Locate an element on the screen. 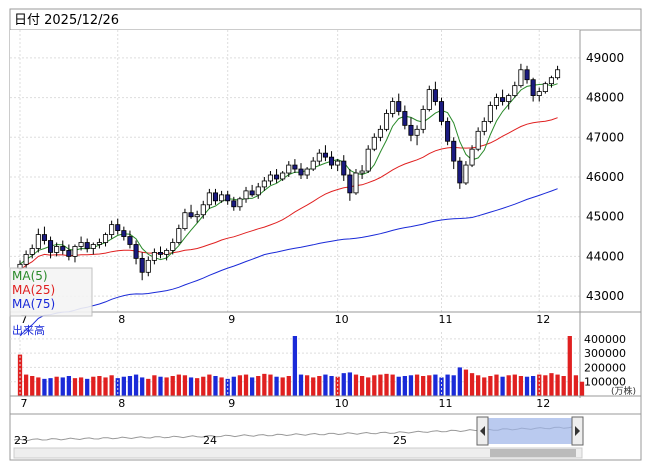 This screenshot has height=474, width=653. ma-legend-box is located at coordinates (51, 292).